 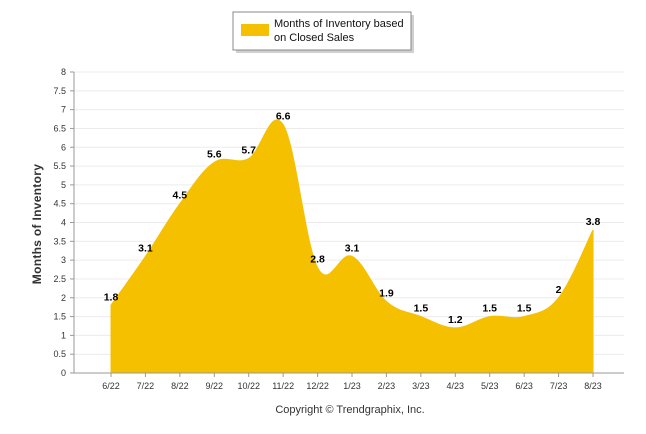 I want to click on data-label: 1.9, so click(x=386, y=294).